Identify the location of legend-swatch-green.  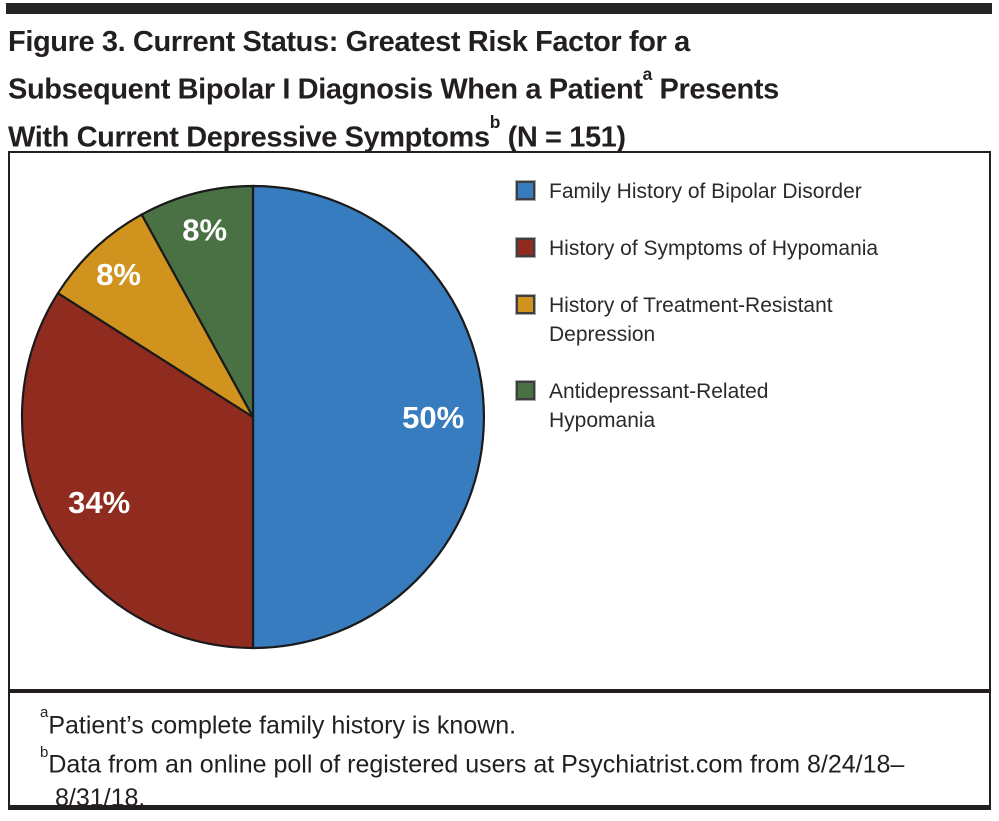
(525, 390).